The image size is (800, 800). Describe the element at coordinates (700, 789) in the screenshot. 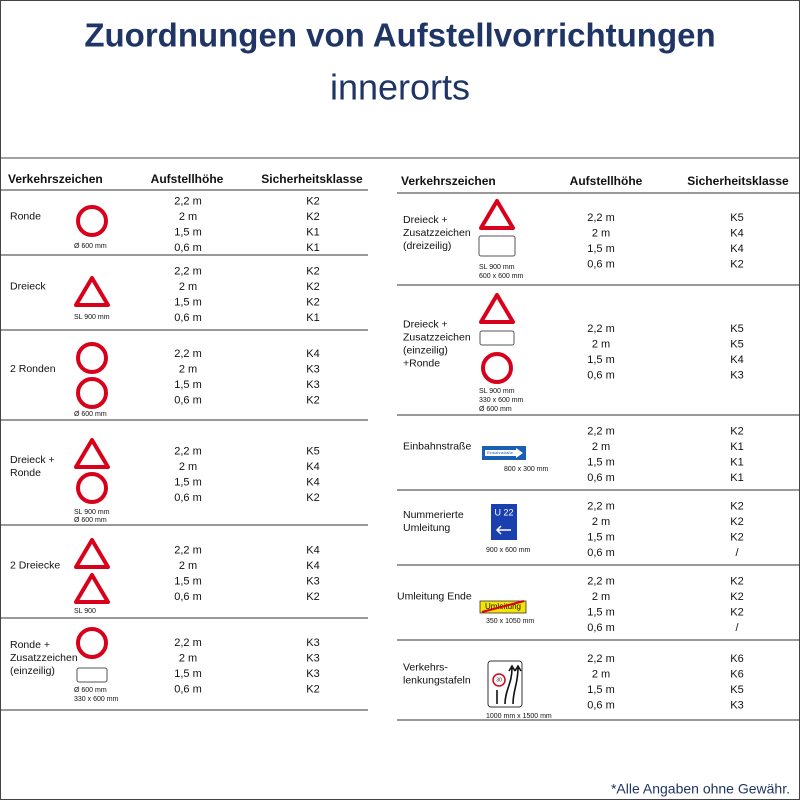

I see `footnote: *Alle Angaben ohne Gewähr.` at that location.